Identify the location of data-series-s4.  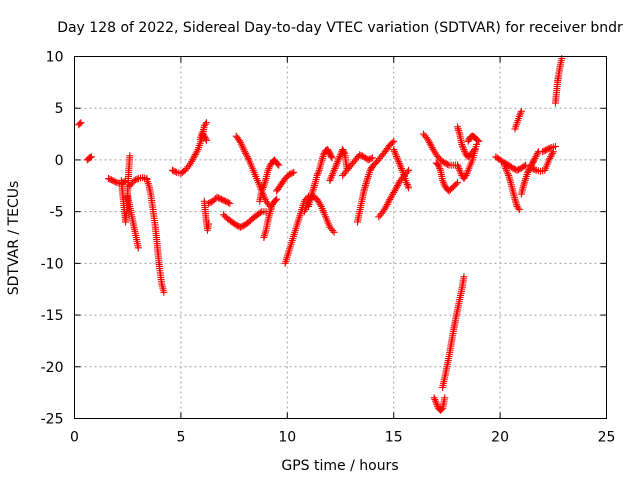
(125, 189).